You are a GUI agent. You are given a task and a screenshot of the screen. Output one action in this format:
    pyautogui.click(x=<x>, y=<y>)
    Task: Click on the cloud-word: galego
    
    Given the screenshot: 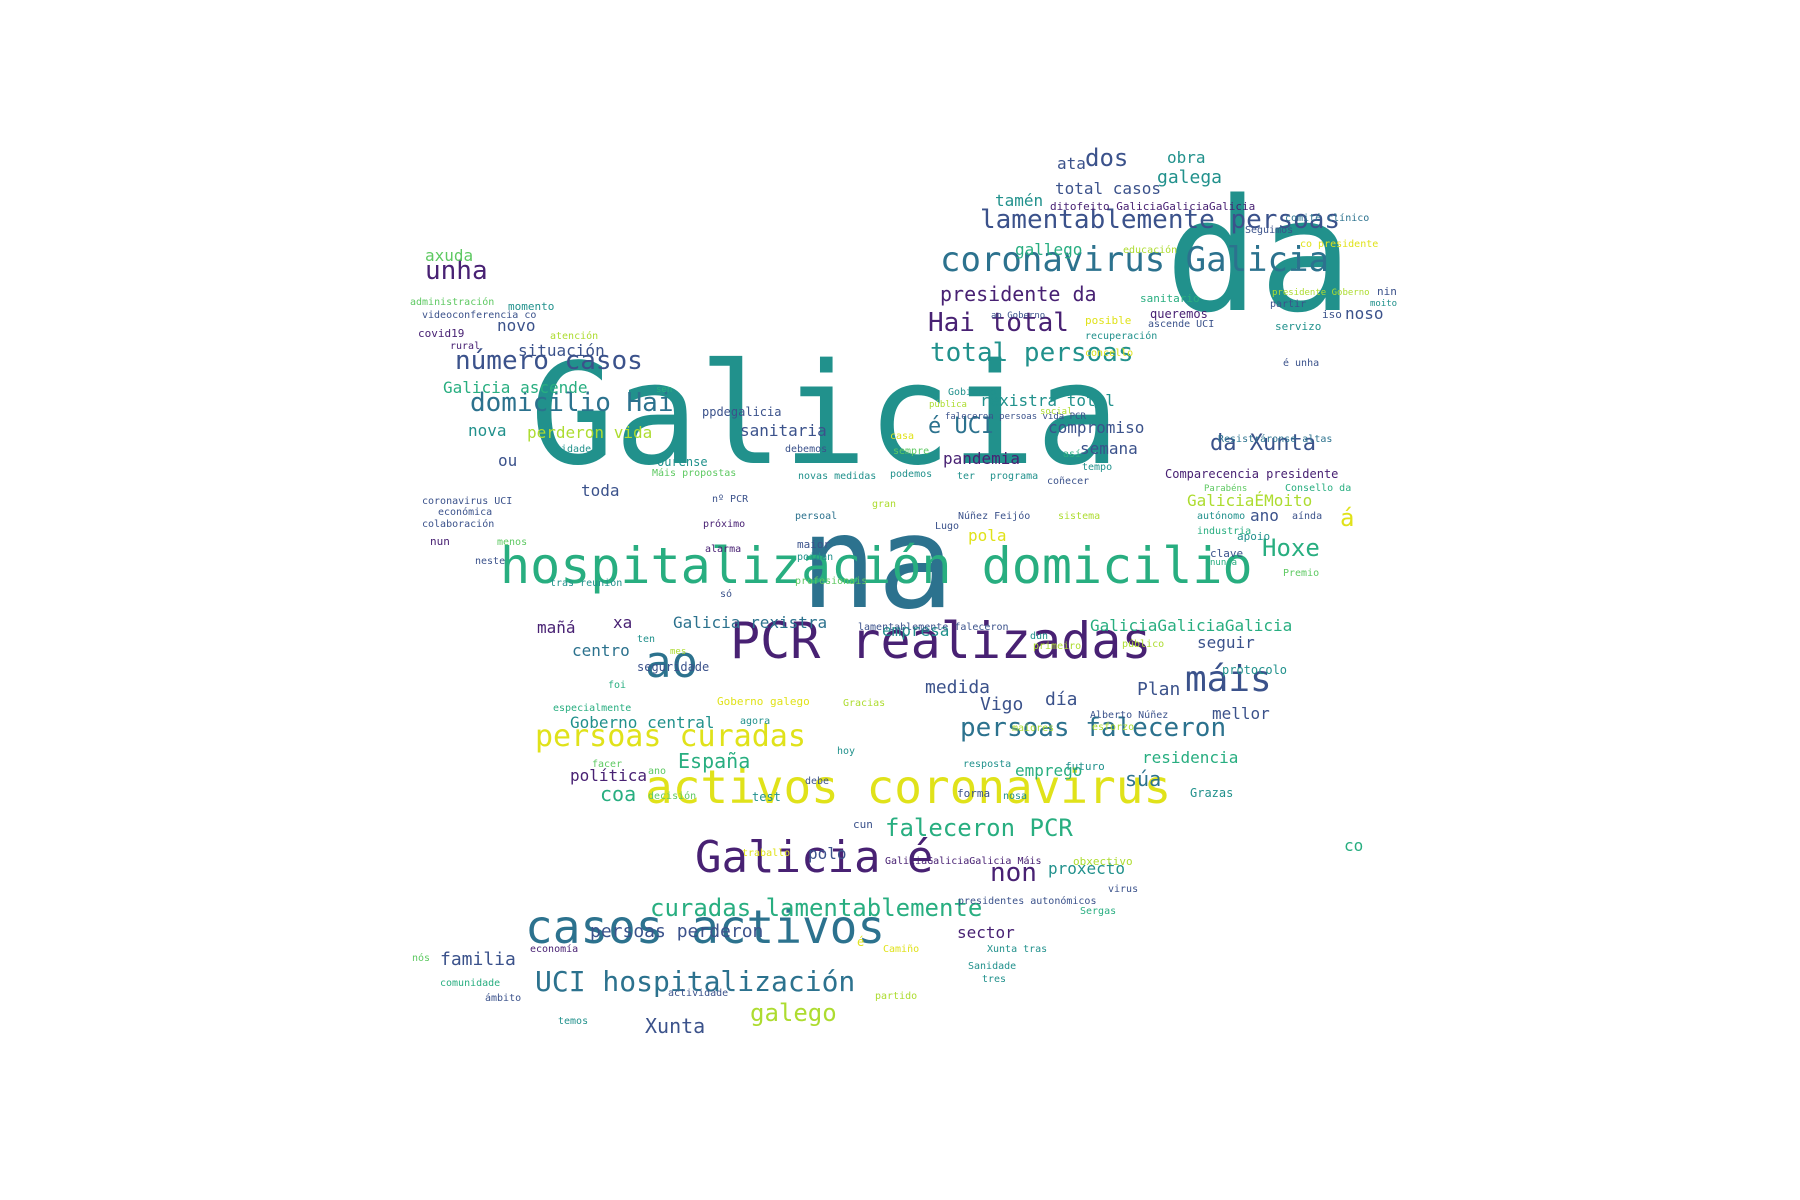 What is the action you would take?
    pyautogui.click(x=793, y=1013)
    